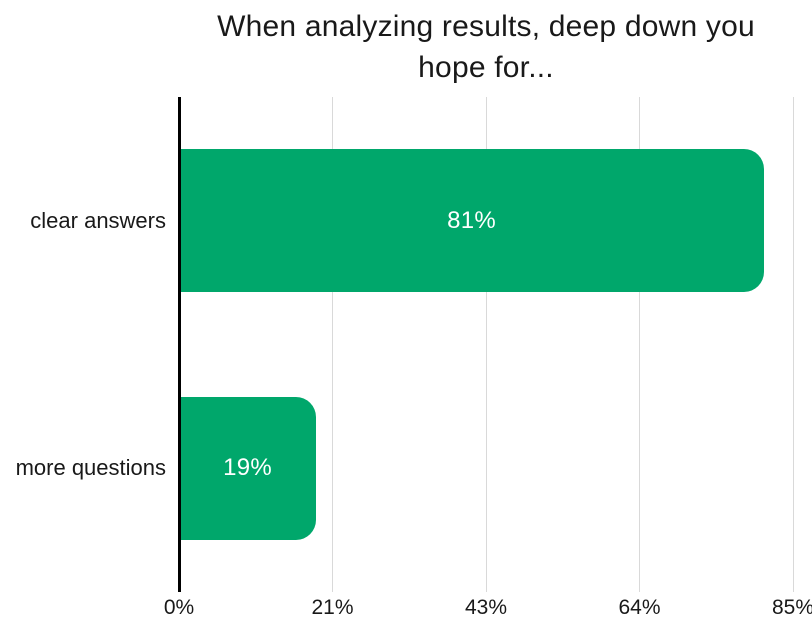  I want to click on bar-value-label: 81%, so click(472, 220).